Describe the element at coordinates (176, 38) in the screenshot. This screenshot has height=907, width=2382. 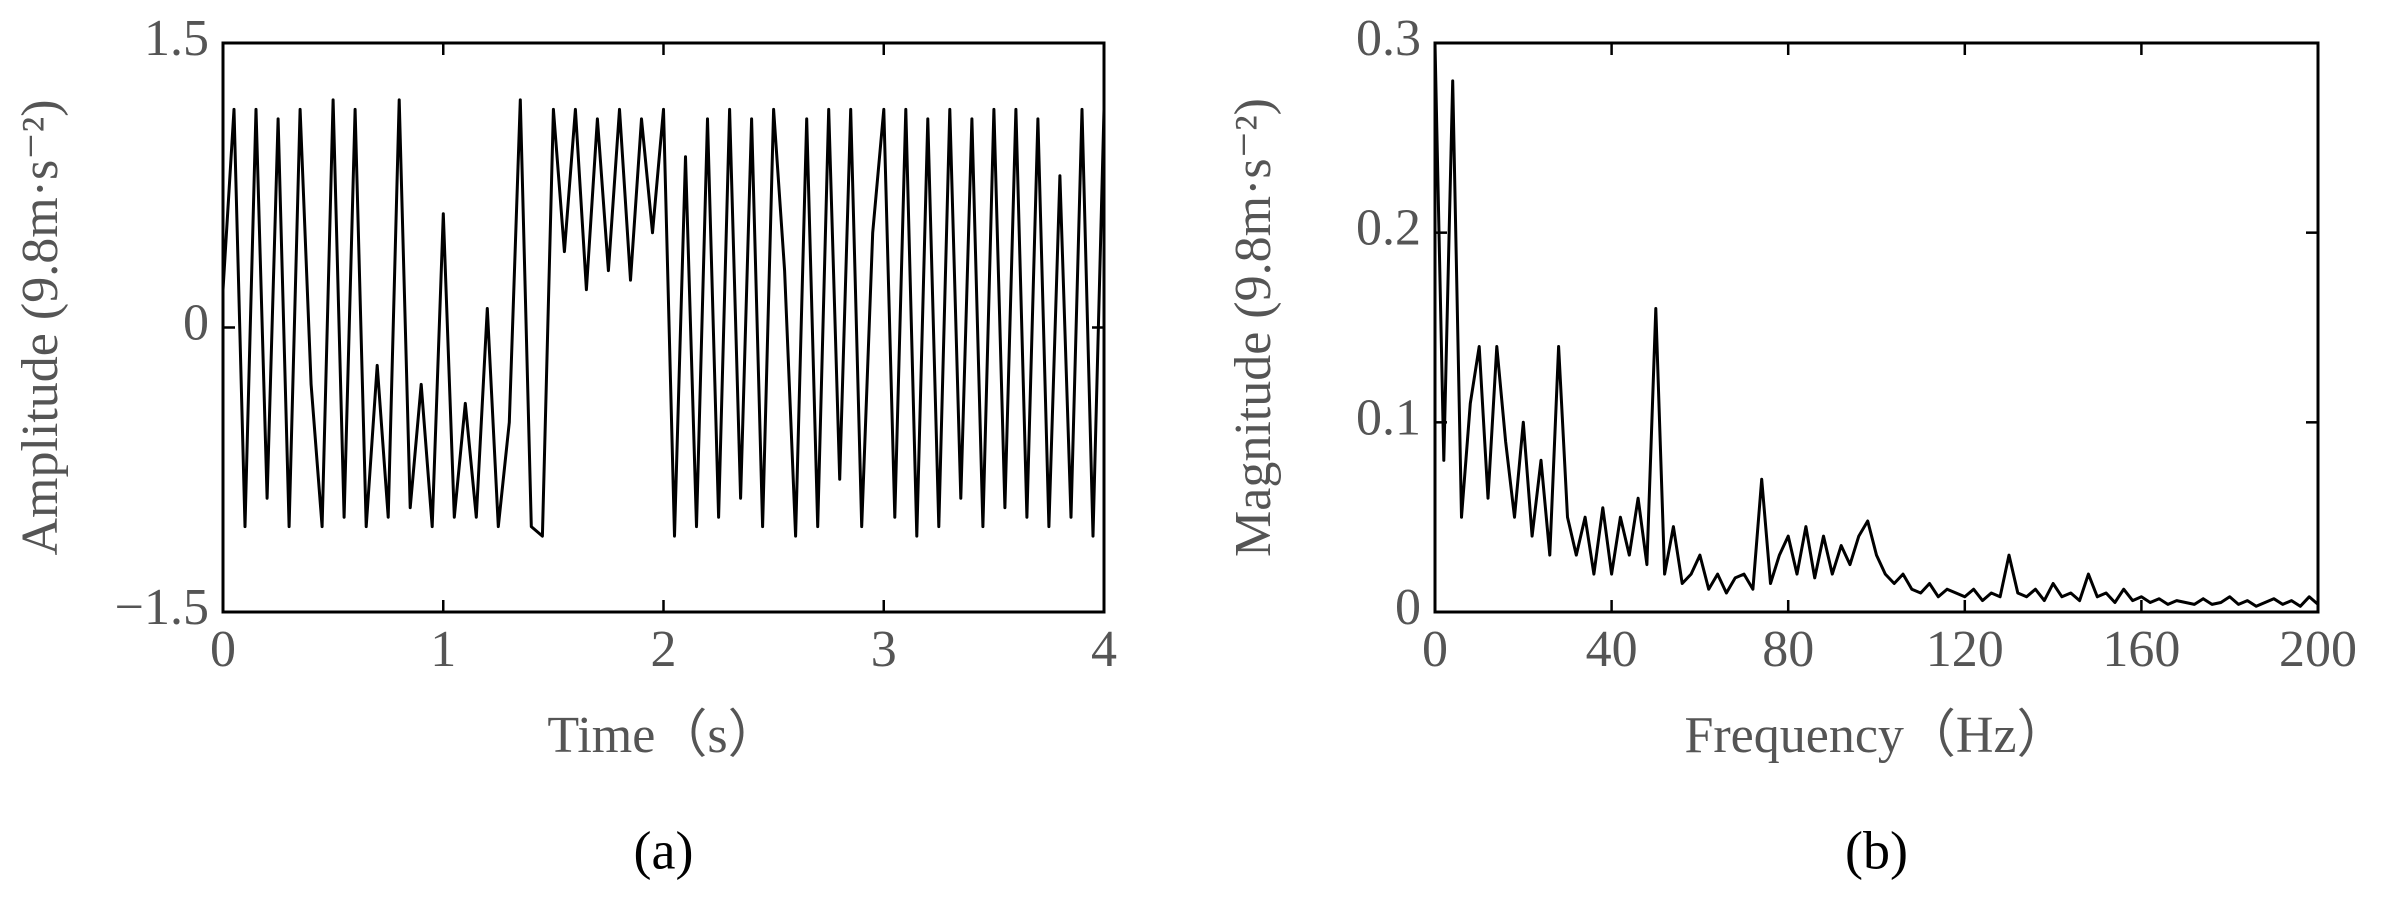
I see `y-tick-label: 1.5` at that location.